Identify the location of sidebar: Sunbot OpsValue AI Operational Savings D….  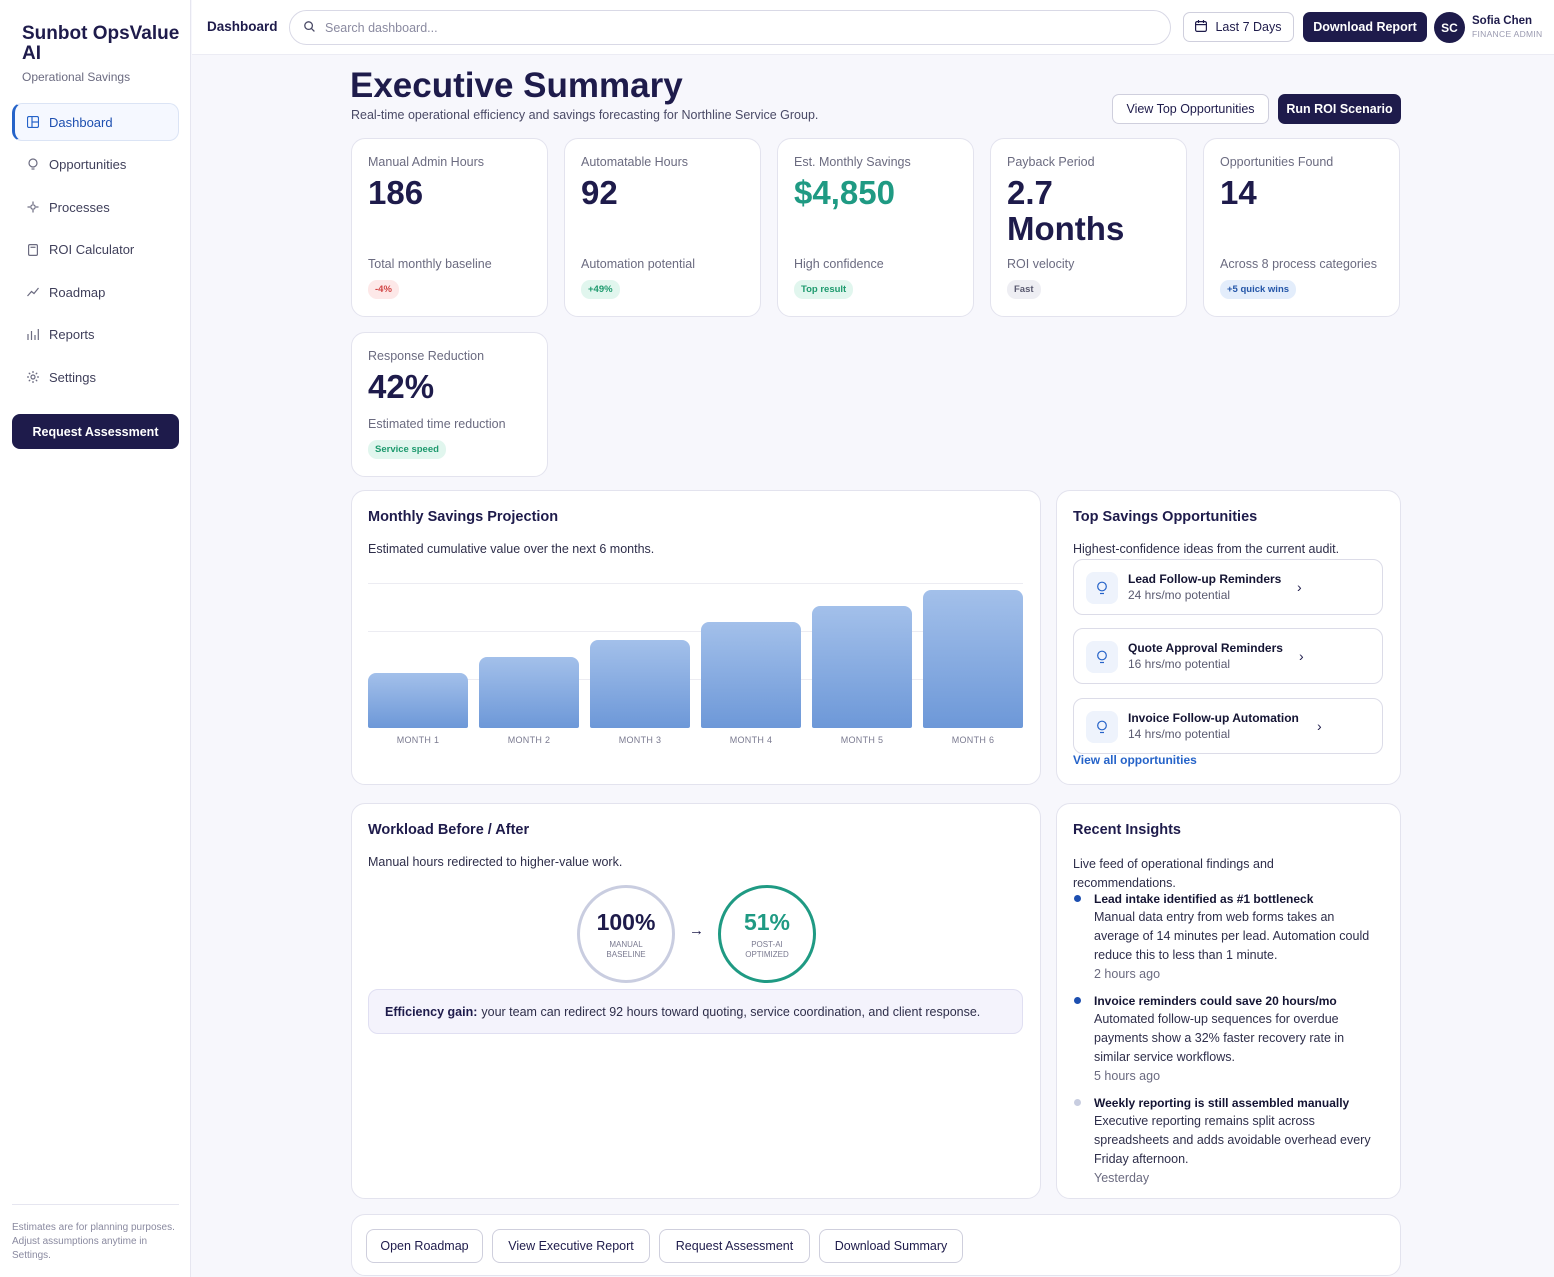
(95, 638).